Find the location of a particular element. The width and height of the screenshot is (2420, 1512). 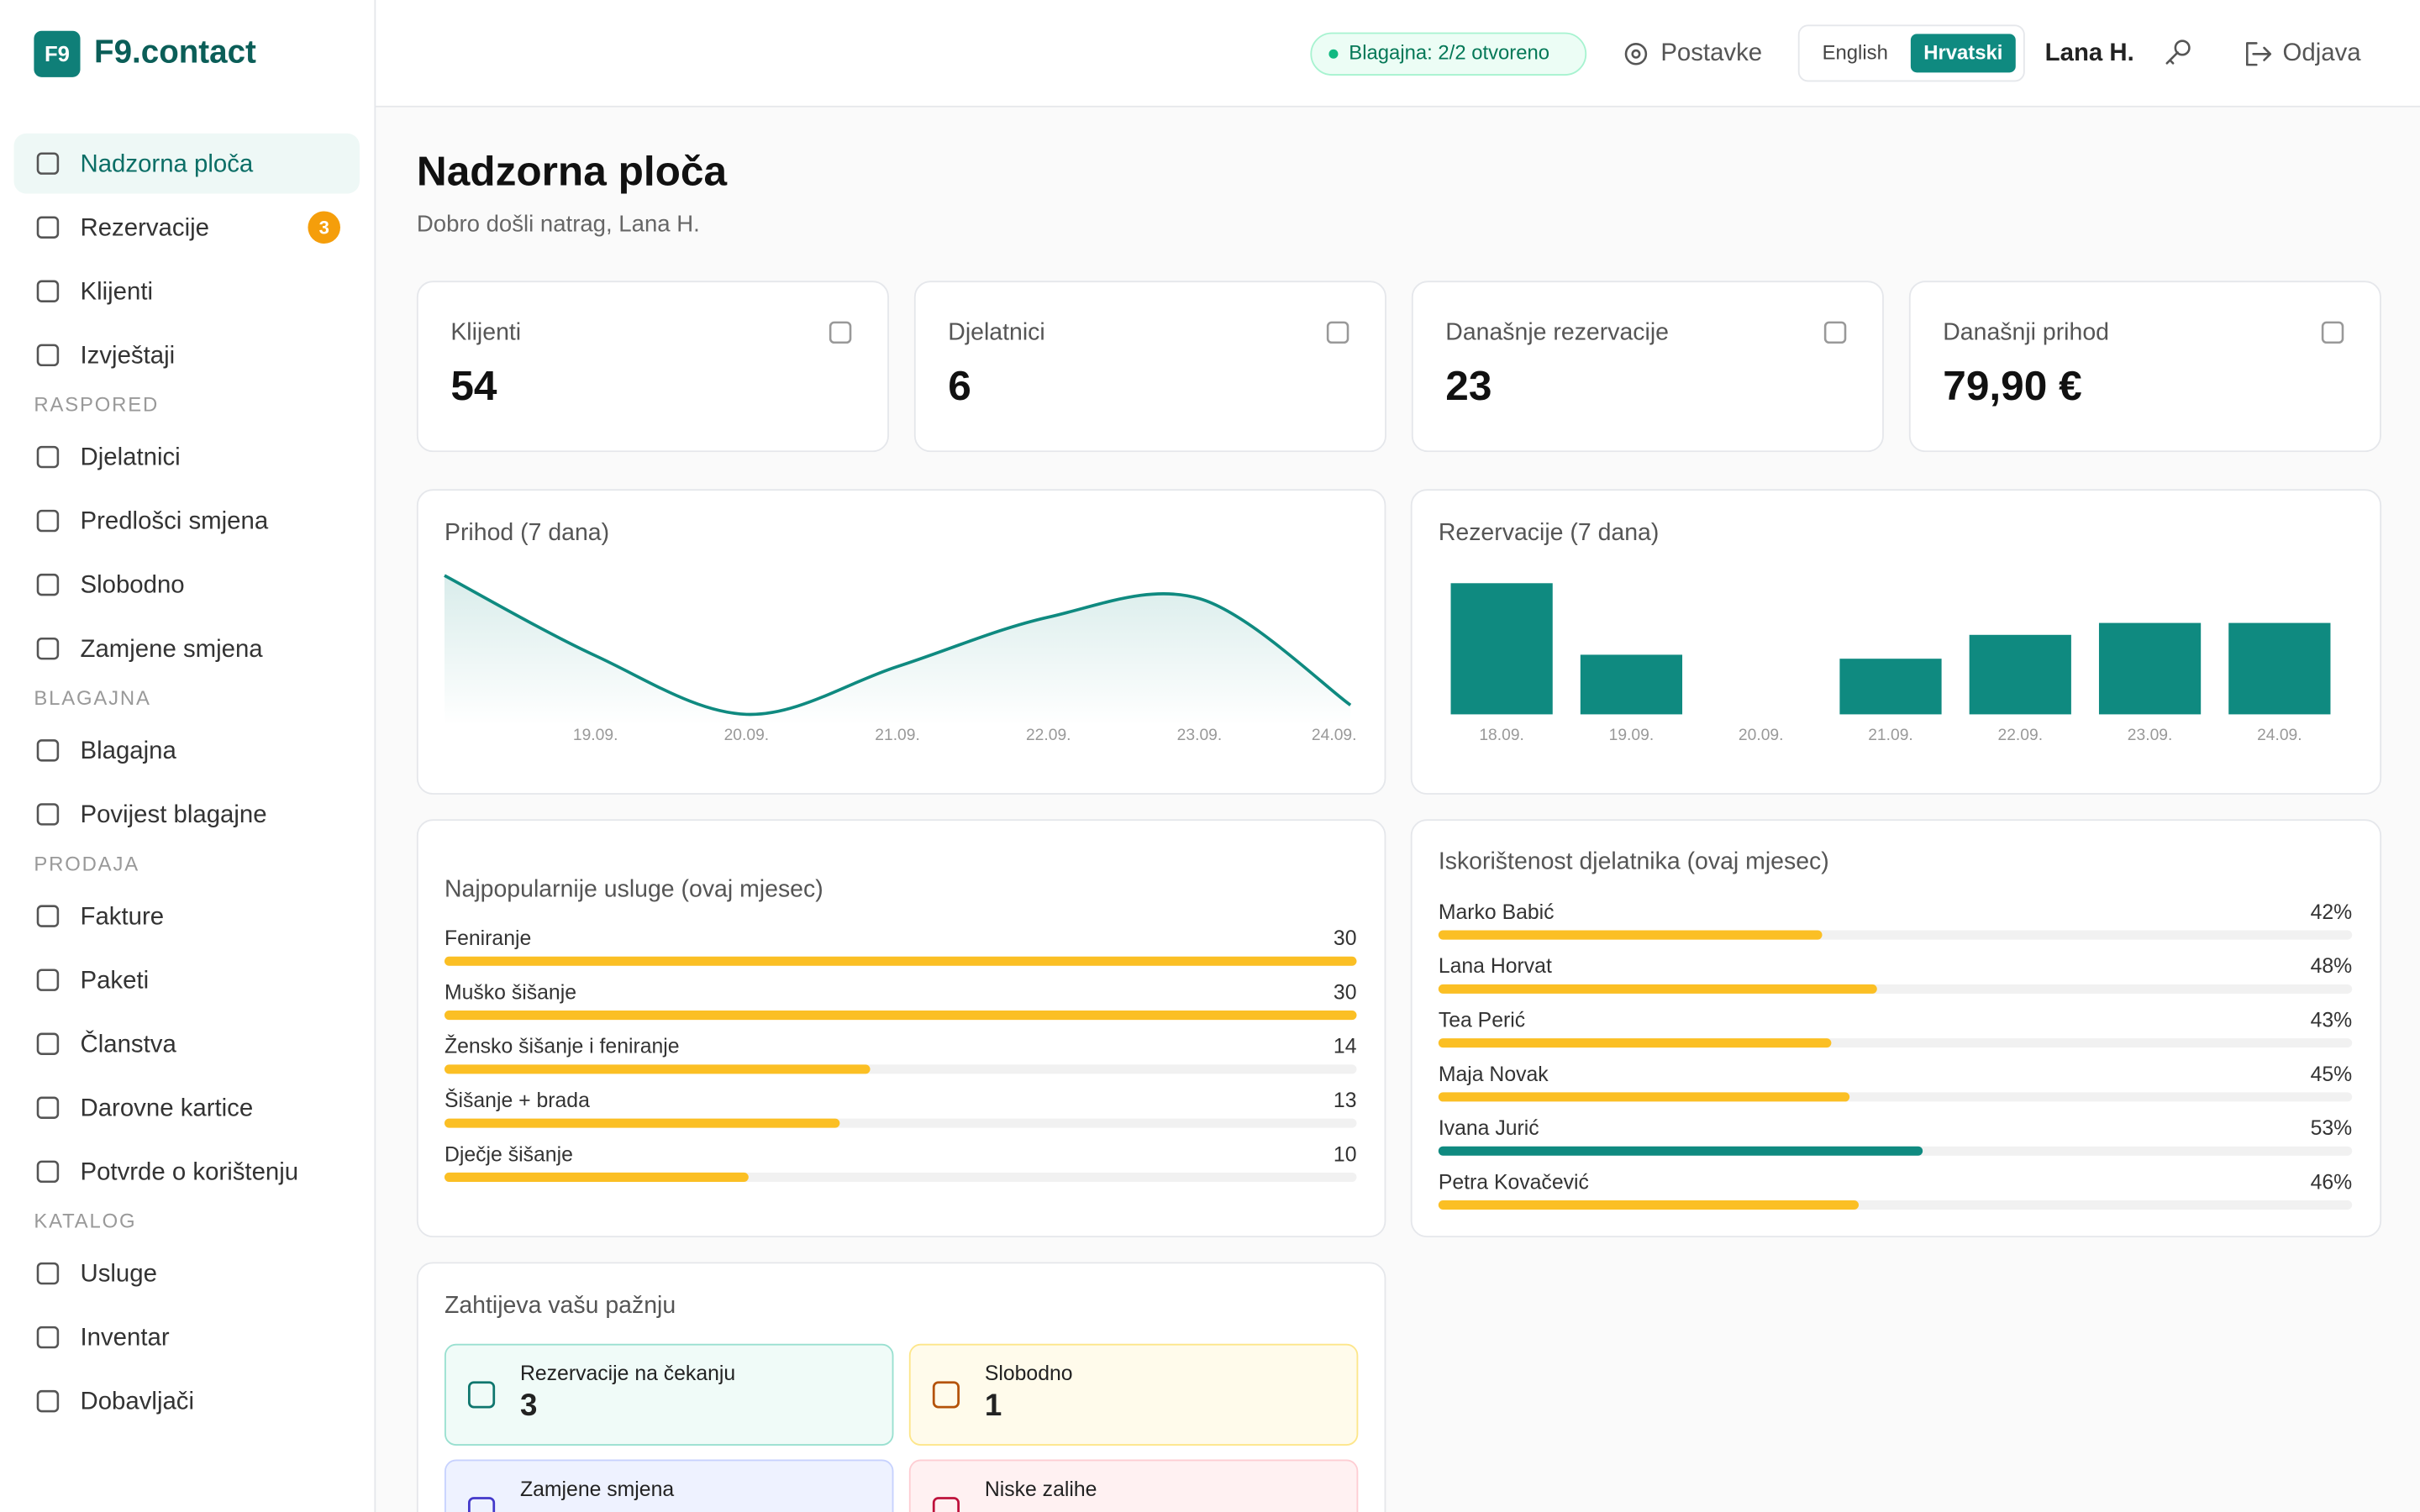

logo: F9 is located at coordinates (58, 54).